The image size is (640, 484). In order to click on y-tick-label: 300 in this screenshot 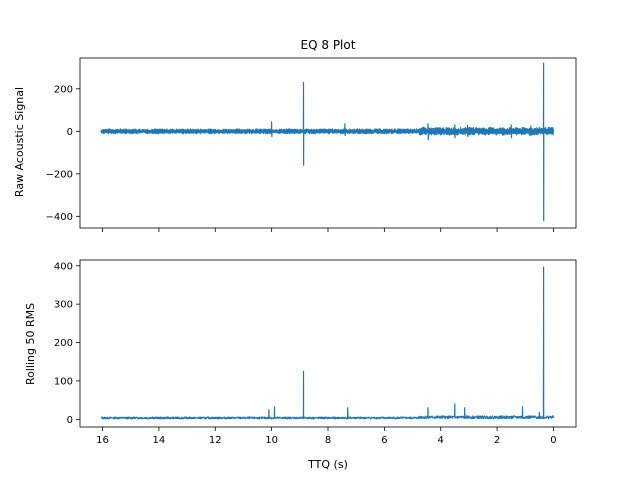, I will do `click(63, 305)`.